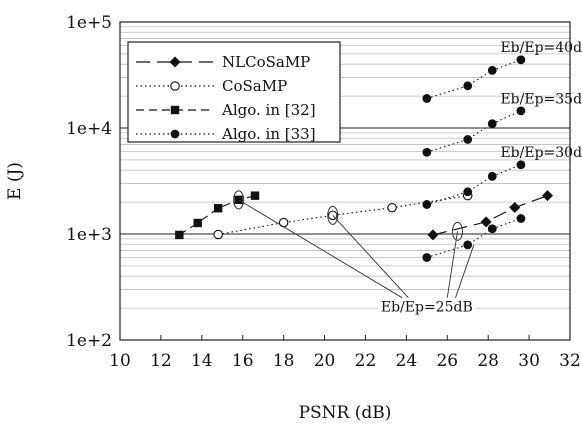 The height and width of the screenshot is (424, 582). Describe the element at coordinates (529, 361) in the screenshot. I see `x-tick-label: 30` at that location.